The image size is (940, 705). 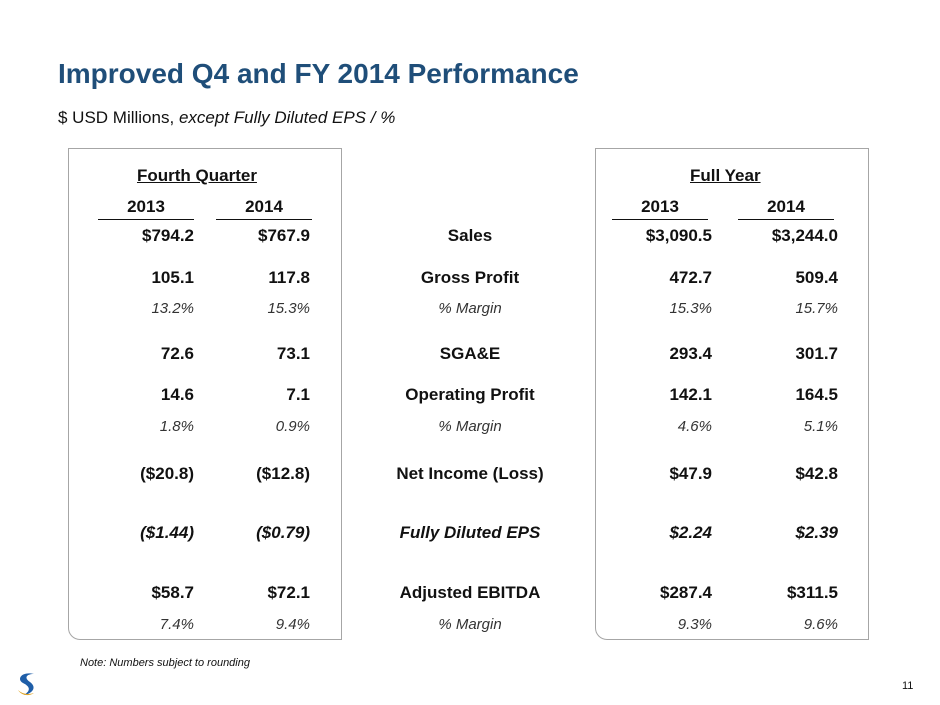 I want to click on cell-fy2013: 9.3%, so click(x=694, y=624).